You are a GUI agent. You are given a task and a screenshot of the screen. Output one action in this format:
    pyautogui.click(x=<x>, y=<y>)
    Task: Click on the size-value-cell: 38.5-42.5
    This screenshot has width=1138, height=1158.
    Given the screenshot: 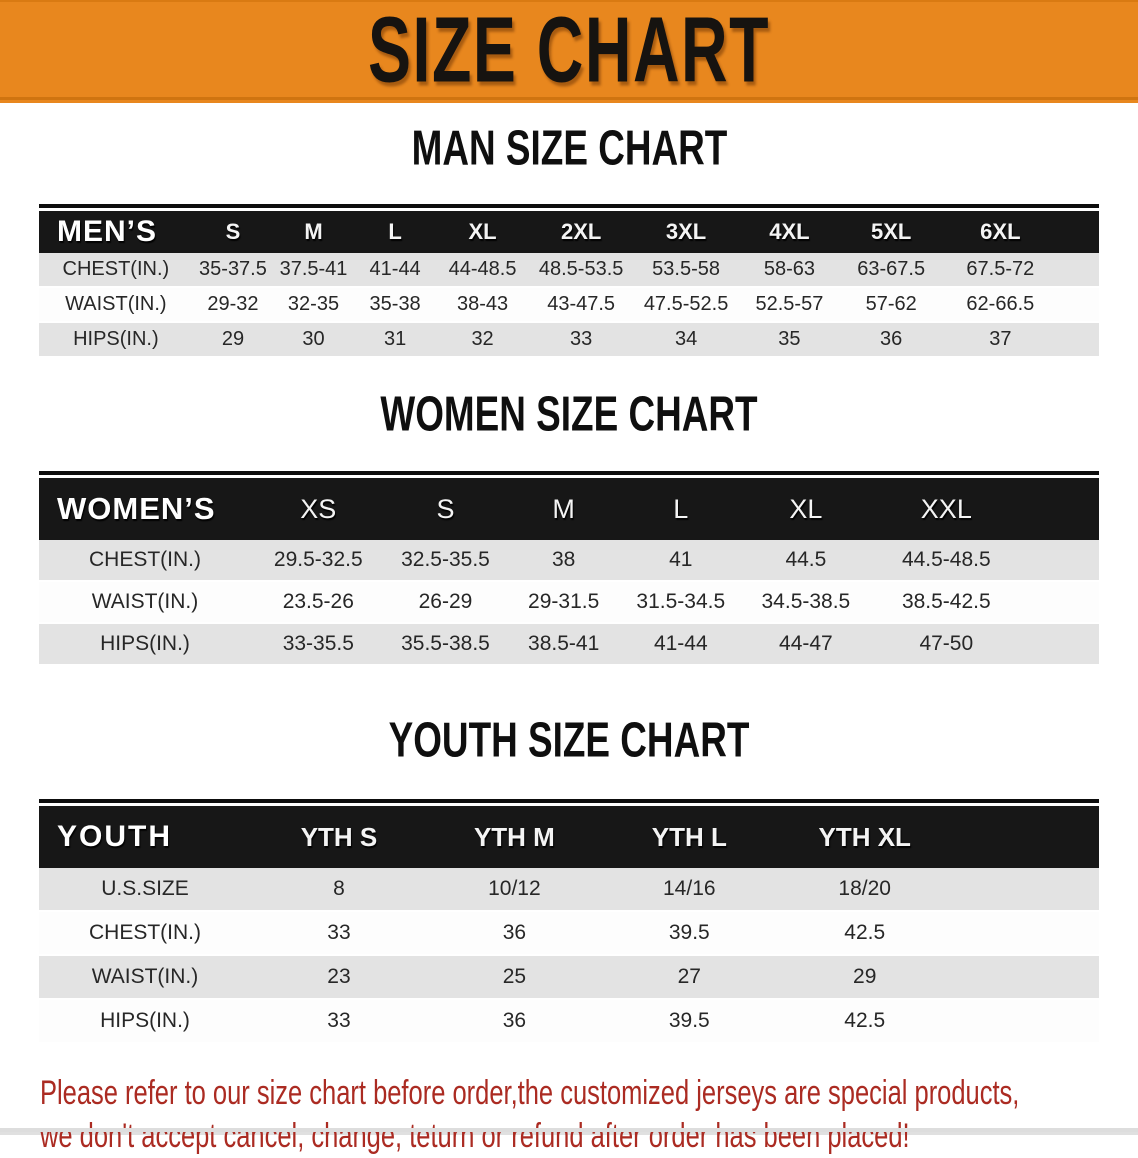 What is the action you would take?
    pyautogui.click(x=946, y=603)
    